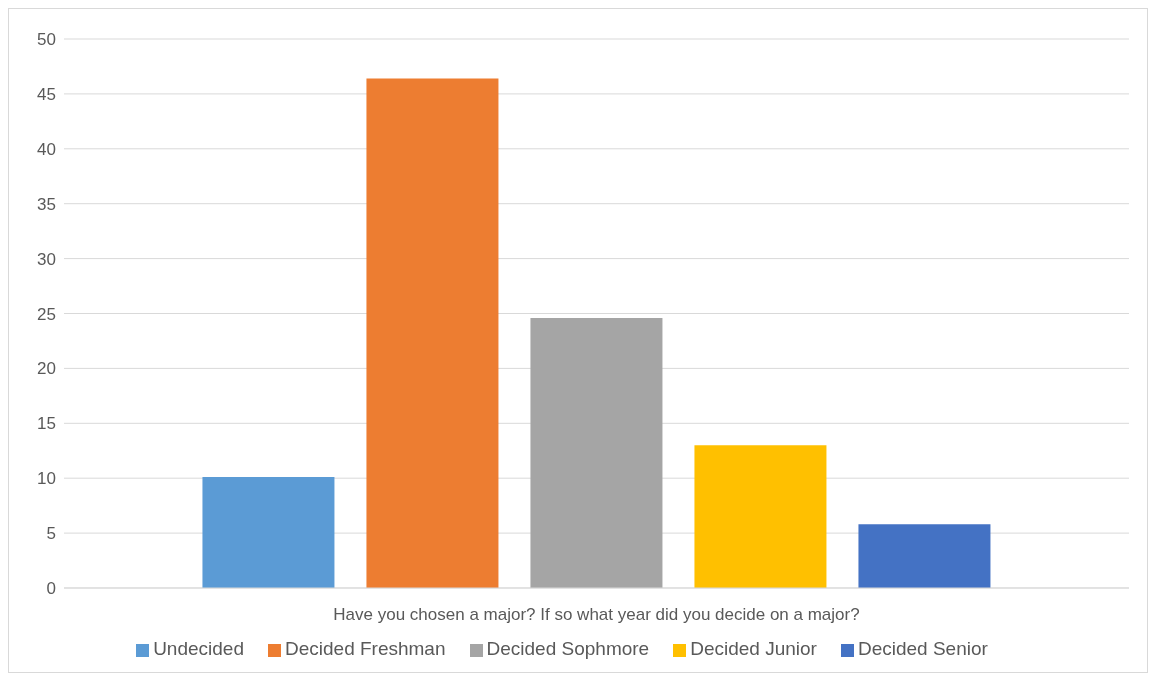  What do you see at coordinates (365, 648) in the screenshot?
I see `legend-label: Decided Freshman` at bounding box center [365, 648].